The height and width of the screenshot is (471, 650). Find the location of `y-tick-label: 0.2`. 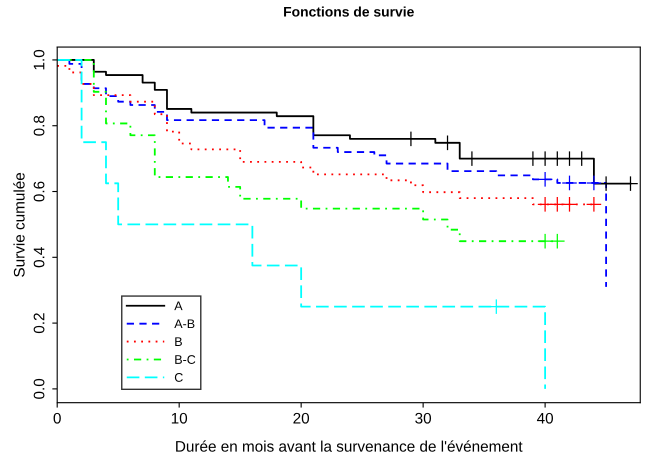

y-tick-label: 0.2 is located at coordinates (39, 323).